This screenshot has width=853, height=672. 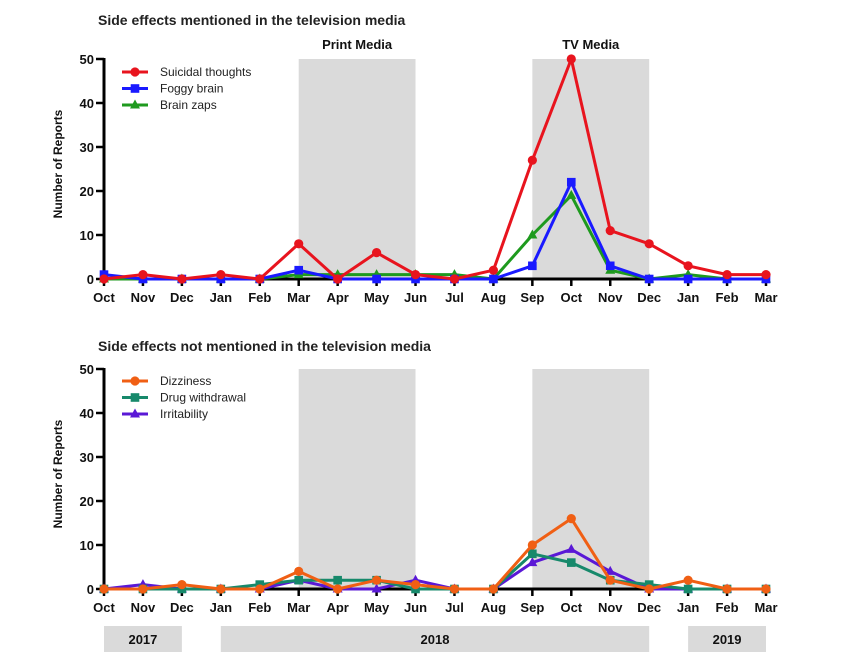 I want to click on year-label: 2018, so click(x=435, y=639).